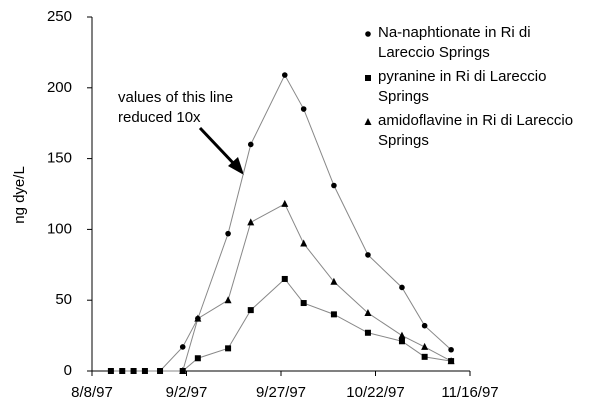 This screenshot has width=591, height=413. What do you see at coordinates (281, 392) in the screenshot?
I see `x-tick-label: 9/27/97` at bounding box center [281, 392].